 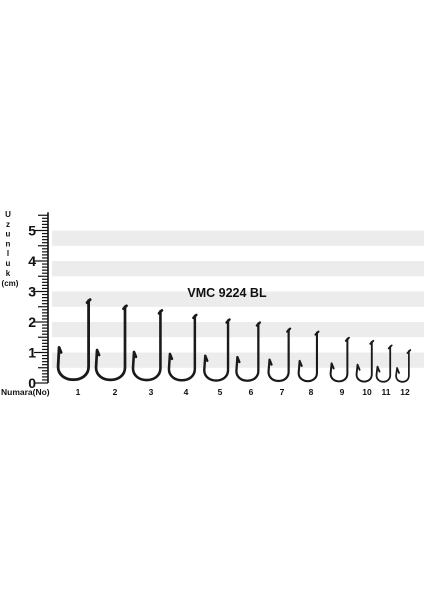 What do you see at coordinates (220, 392) in the screenshot?
I see `hook-number-label: 5` at bounding box center [220, 392].